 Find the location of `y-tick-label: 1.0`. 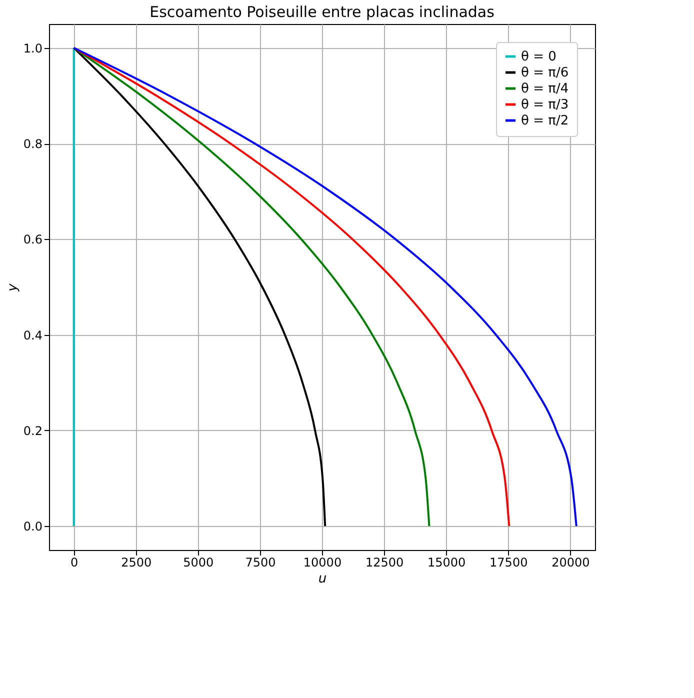

y-tick-label: 1.0 is located at coordinates (32, 48).